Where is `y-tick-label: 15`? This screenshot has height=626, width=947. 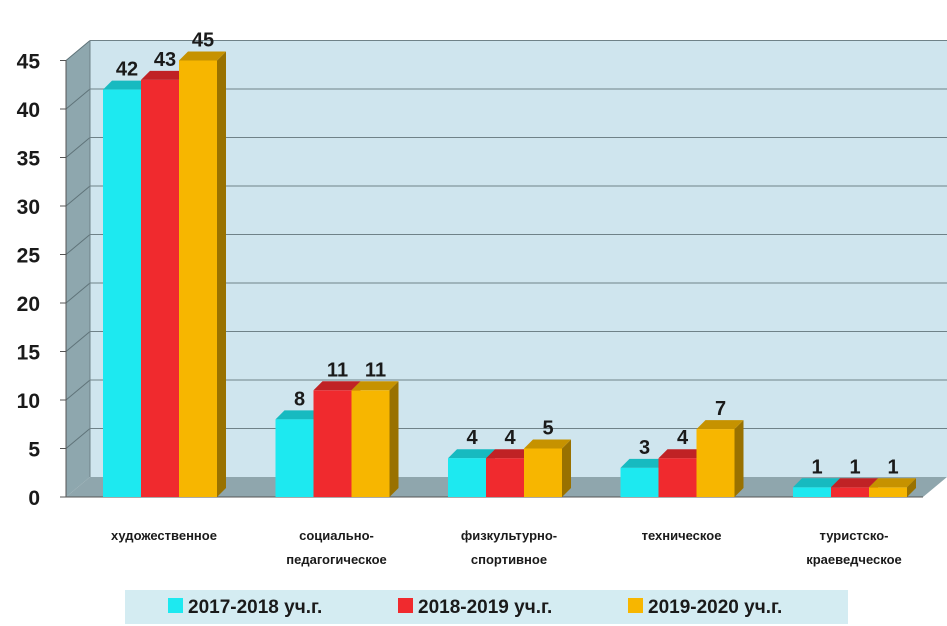 y-tick-label: 15 is located at coordinates (29, 353).